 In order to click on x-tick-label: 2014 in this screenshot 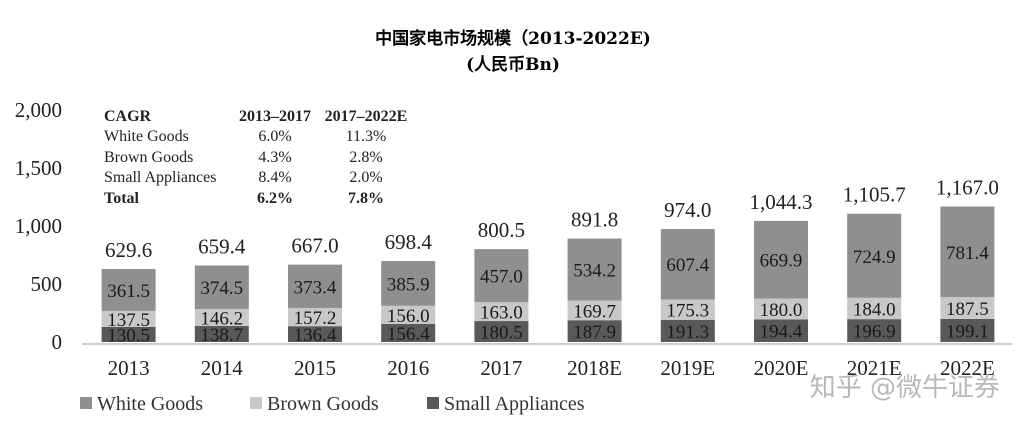, I will do `click(222, 368)`.